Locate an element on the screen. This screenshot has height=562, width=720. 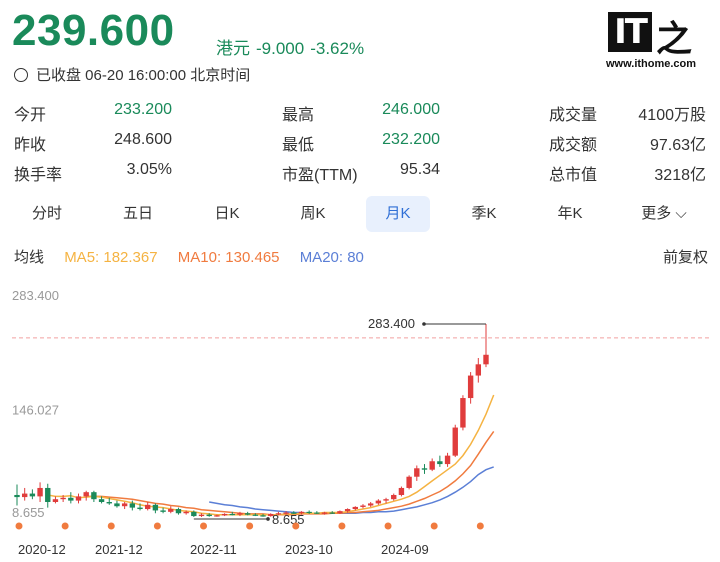
tab-3: 周K is located at coordinates (313, 213).